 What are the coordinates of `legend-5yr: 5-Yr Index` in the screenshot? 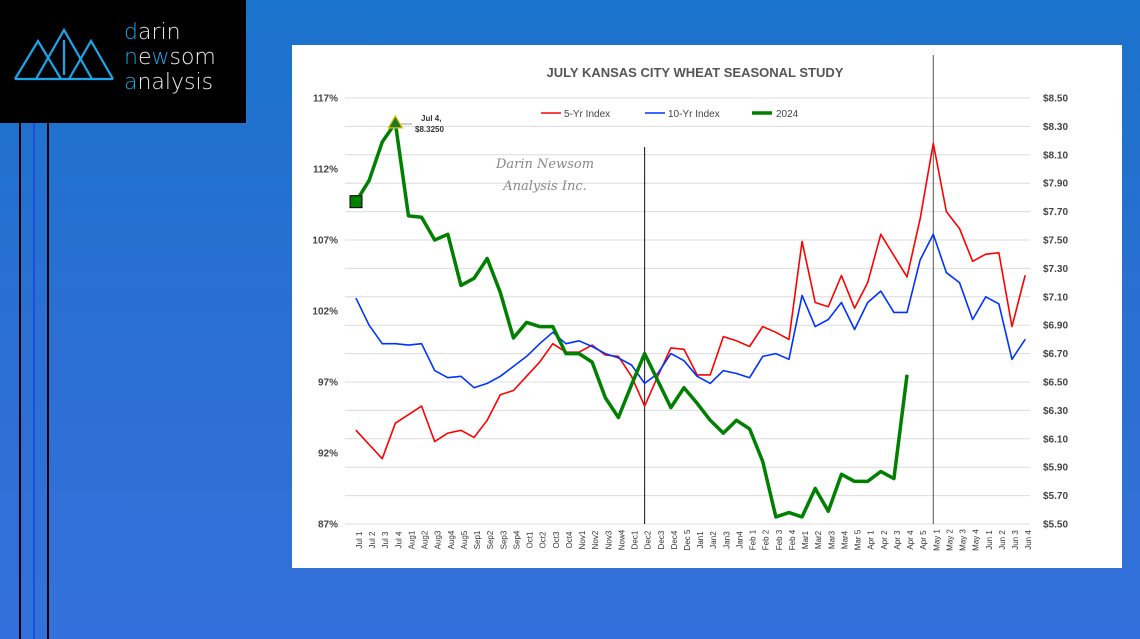 It's located at (587, 114).